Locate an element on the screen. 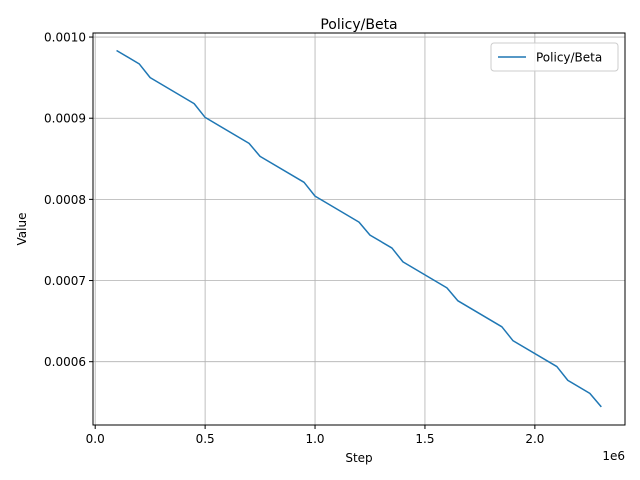 The image size is (640, 480). y-tick-label: 0.0009 is located at coordinates (65, 119).